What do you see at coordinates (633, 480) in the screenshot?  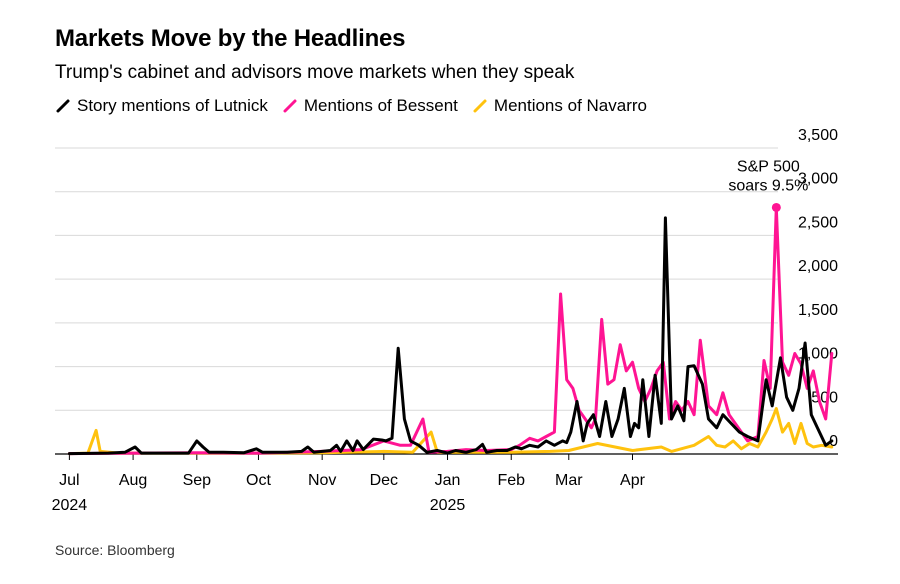 I see `x-tick-label: Apr` at bounding box center [633, 480].